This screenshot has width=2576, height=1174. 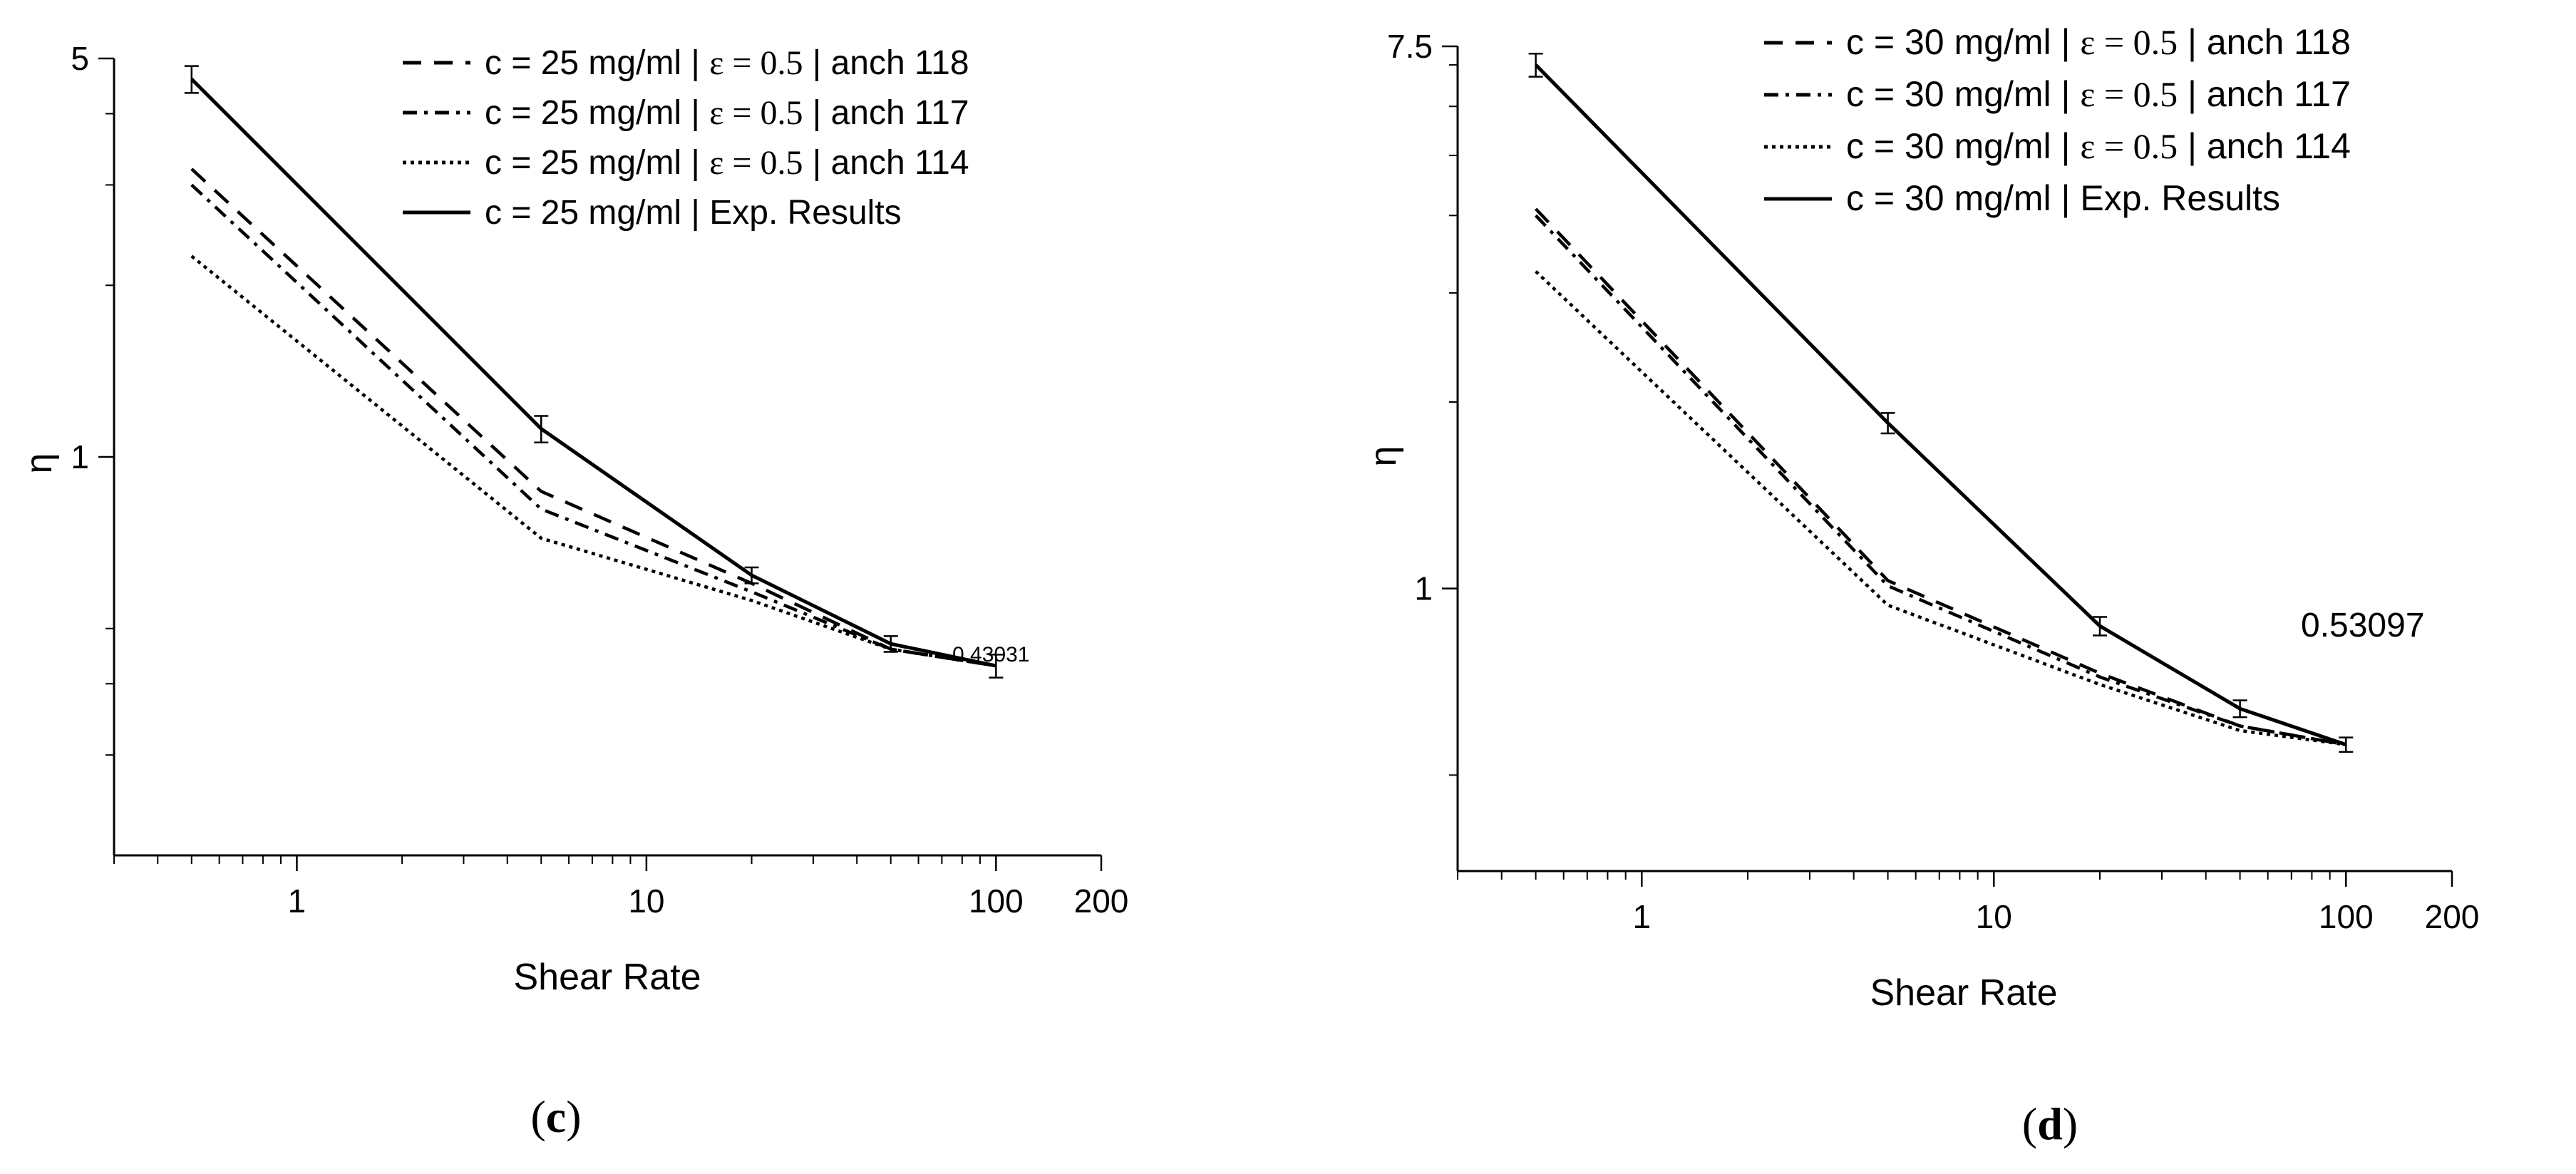 What do you see at coordinates (727, 113) in the screenshot?
I see `legend-label: c = 25 mg/ml | ε = 0.5 | anch 117` at bounding box center [727, 113].